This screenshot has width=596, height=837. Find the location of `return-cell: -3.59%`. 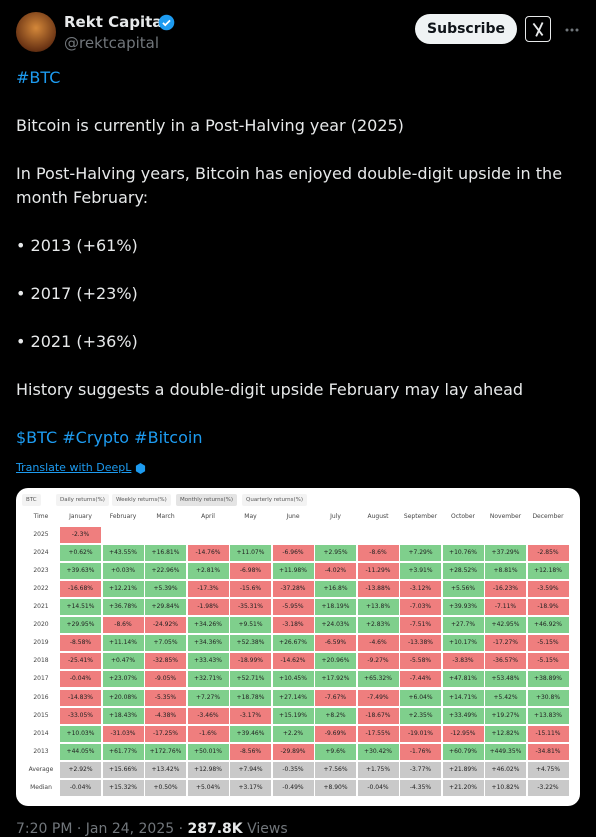

return-cell: -3.59% is located at coordinates (548, 589).